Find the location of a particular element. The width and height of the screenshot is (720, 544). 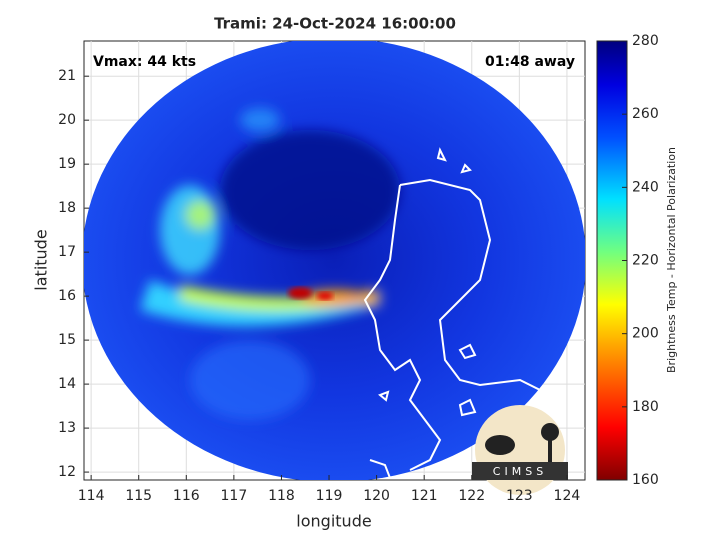

colorbar-tick-label: 280 is located at coordinates (645, 41).